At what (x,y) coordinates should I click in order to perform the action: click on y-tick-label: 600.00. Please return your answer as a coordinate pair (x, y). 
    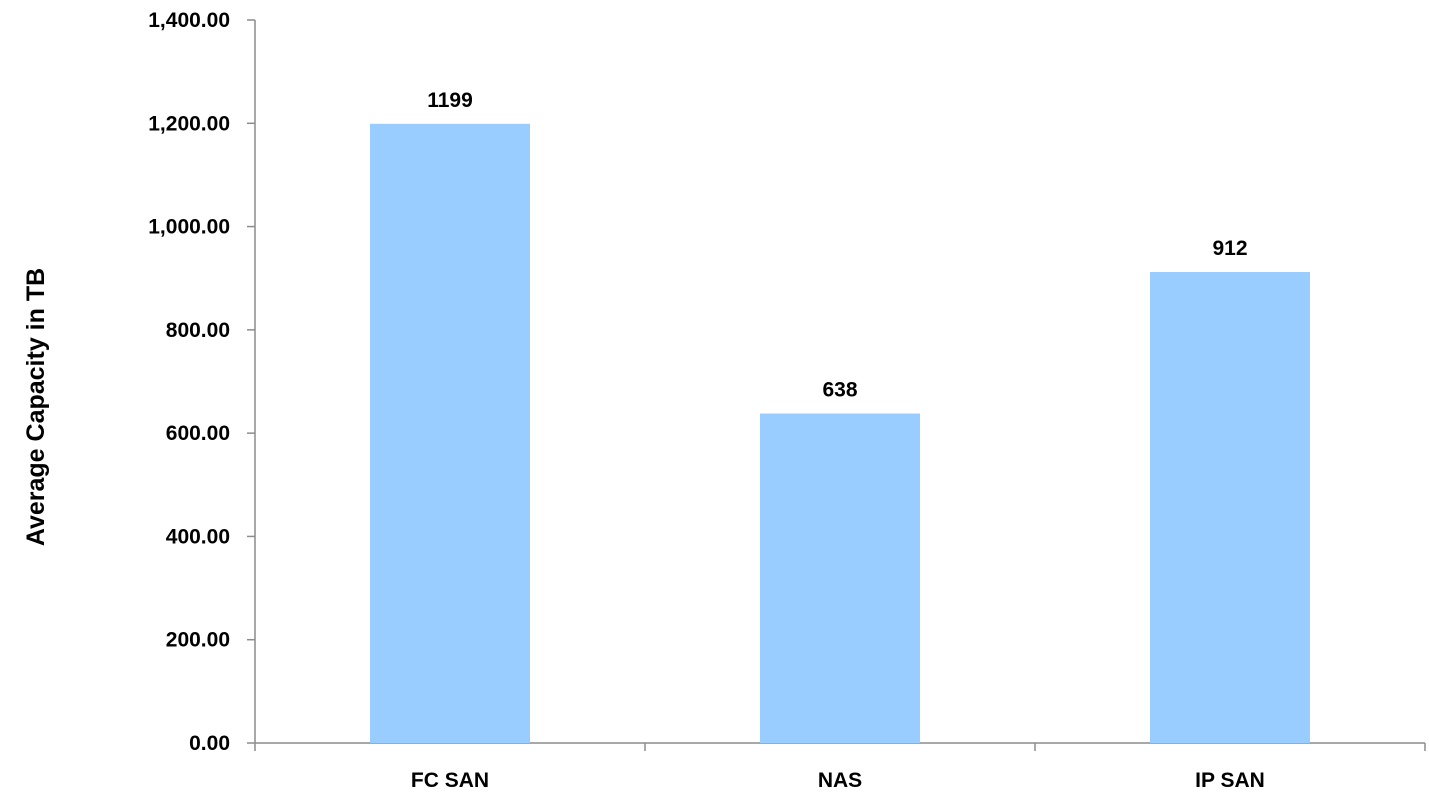
    Looking at the image, I should click on (198, 433).